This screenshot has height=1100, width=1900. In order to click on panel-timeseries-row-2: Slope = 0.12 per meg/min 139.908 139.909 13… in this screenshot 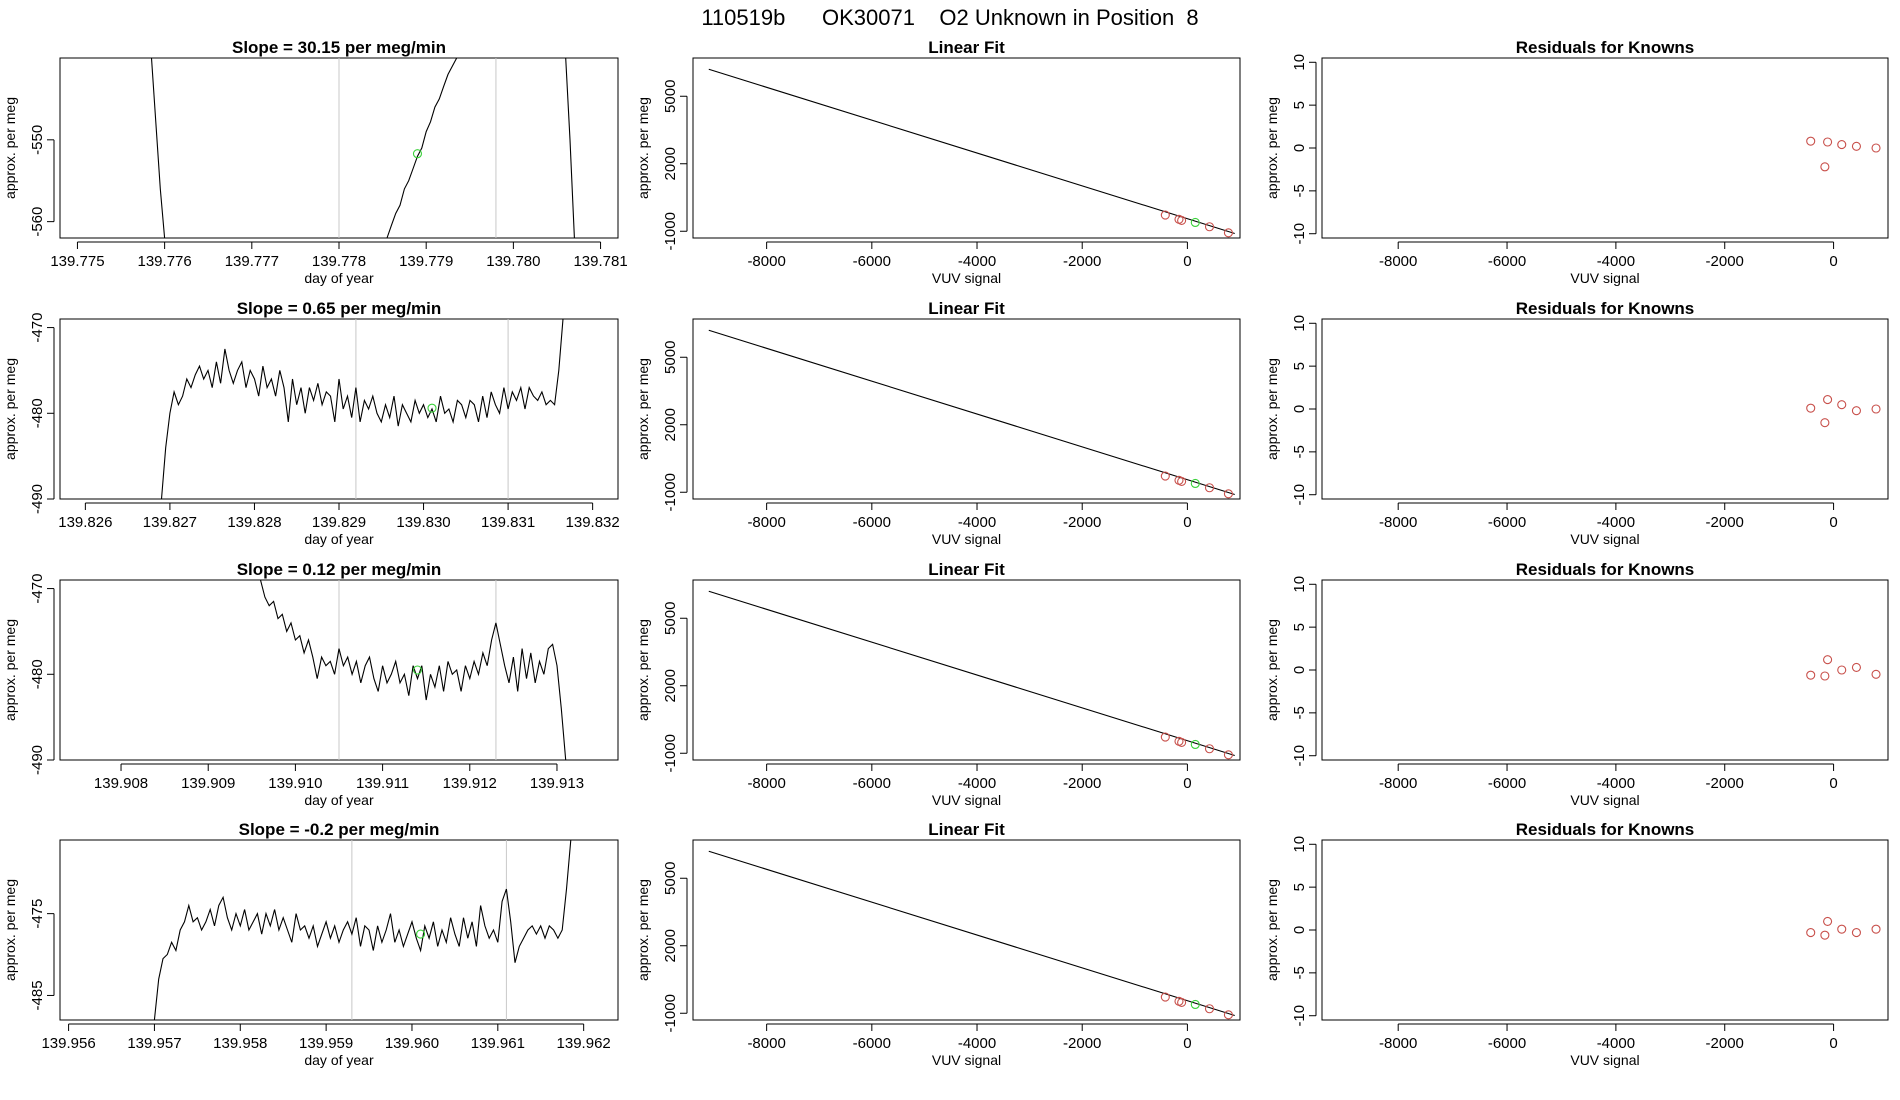, I will do `click(310, 684)`.